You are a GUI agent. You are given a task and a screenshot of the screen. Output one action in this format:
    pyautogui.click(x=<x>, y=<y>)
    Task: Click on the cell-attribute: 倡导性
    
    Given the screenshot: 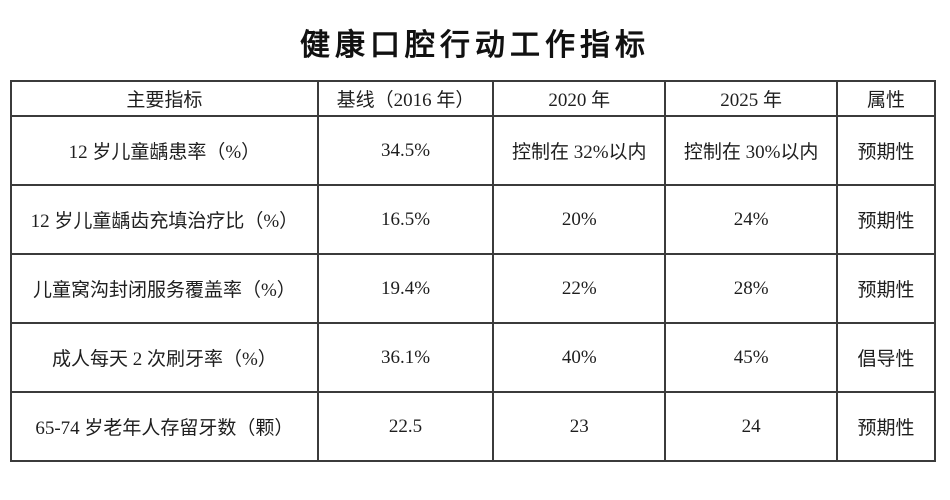 What is the action you would take?
    pyautogui.click(x=886, y=357)
    